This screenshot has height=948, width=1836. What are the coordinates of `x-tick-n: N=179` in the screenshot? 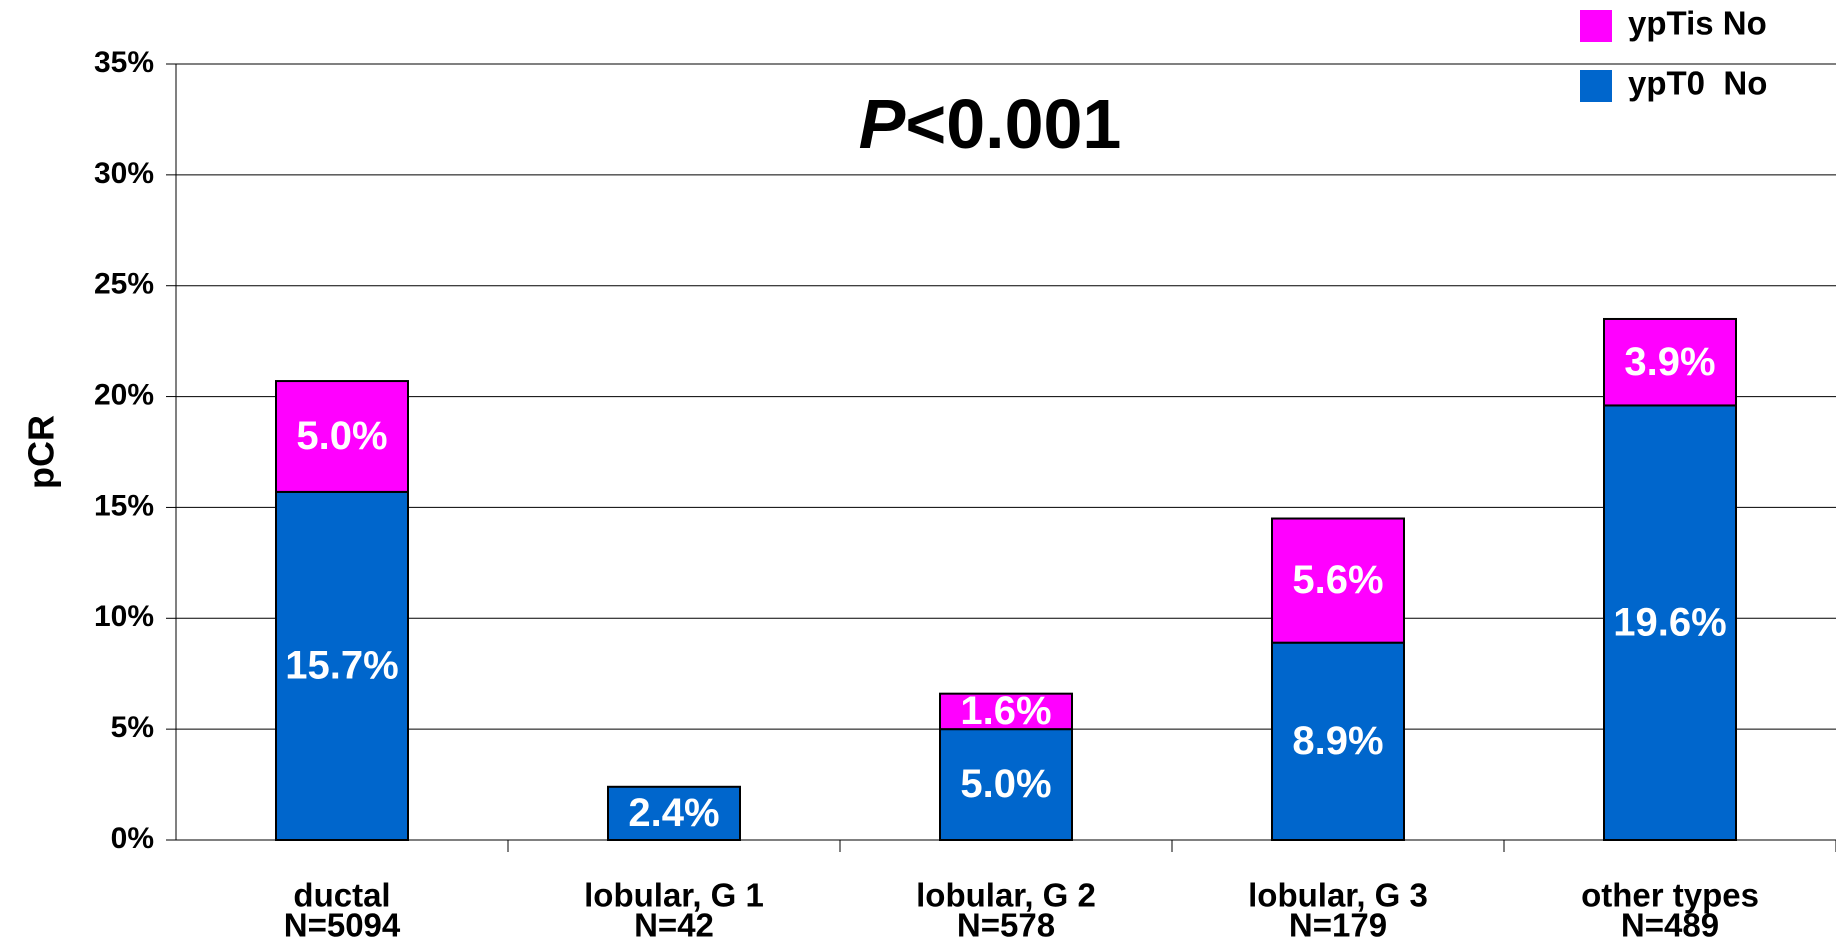 It's located at (1338, 925).